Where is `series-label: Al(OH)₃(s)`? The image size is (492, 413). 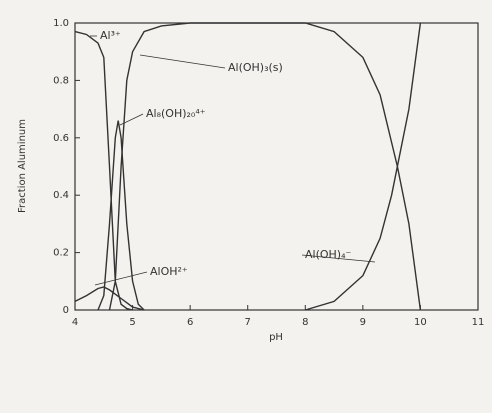
series-label: Al(OH)₃(s) is located at coordinates (255, 67).